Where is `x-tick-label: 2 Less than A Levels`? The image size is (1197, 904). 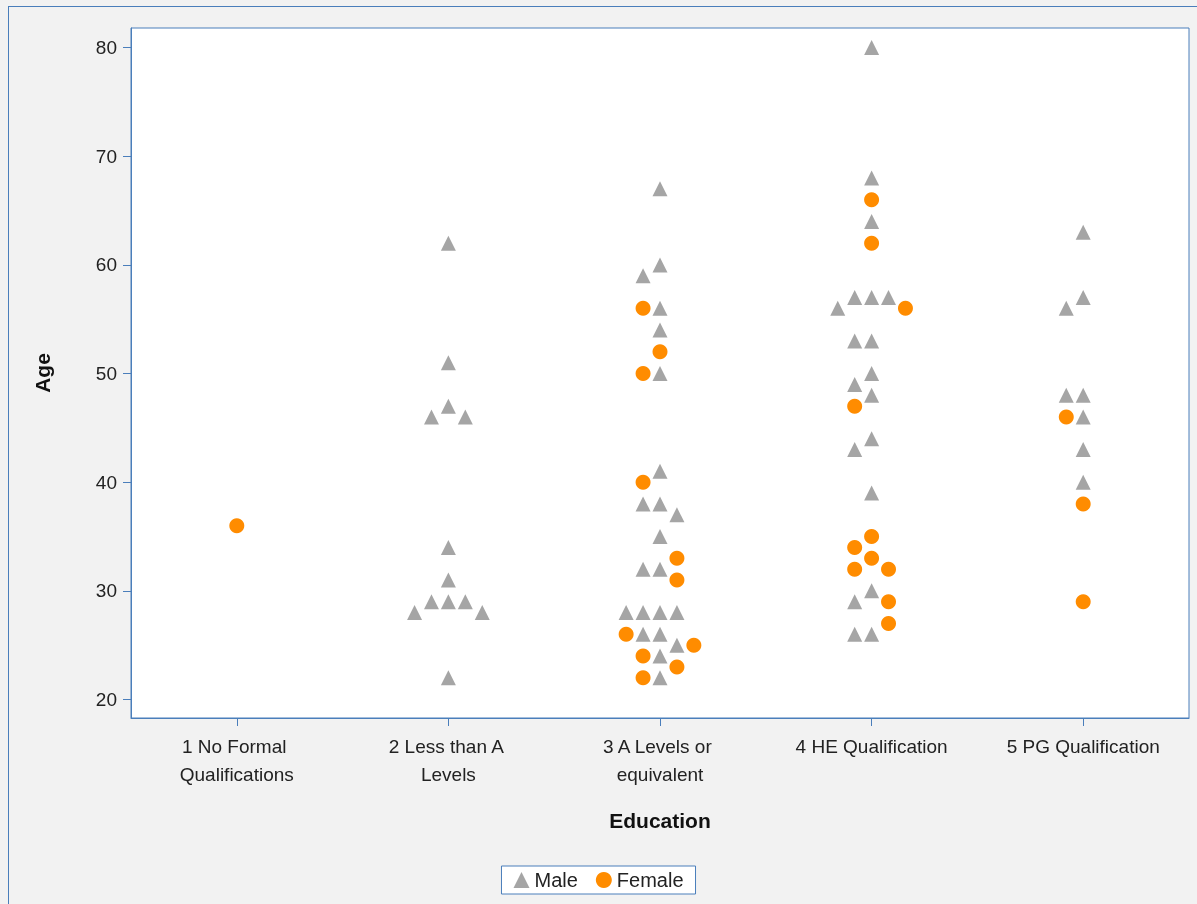 x-tick-label: 2 Less than A Levels is located at coordinates (448, 760).